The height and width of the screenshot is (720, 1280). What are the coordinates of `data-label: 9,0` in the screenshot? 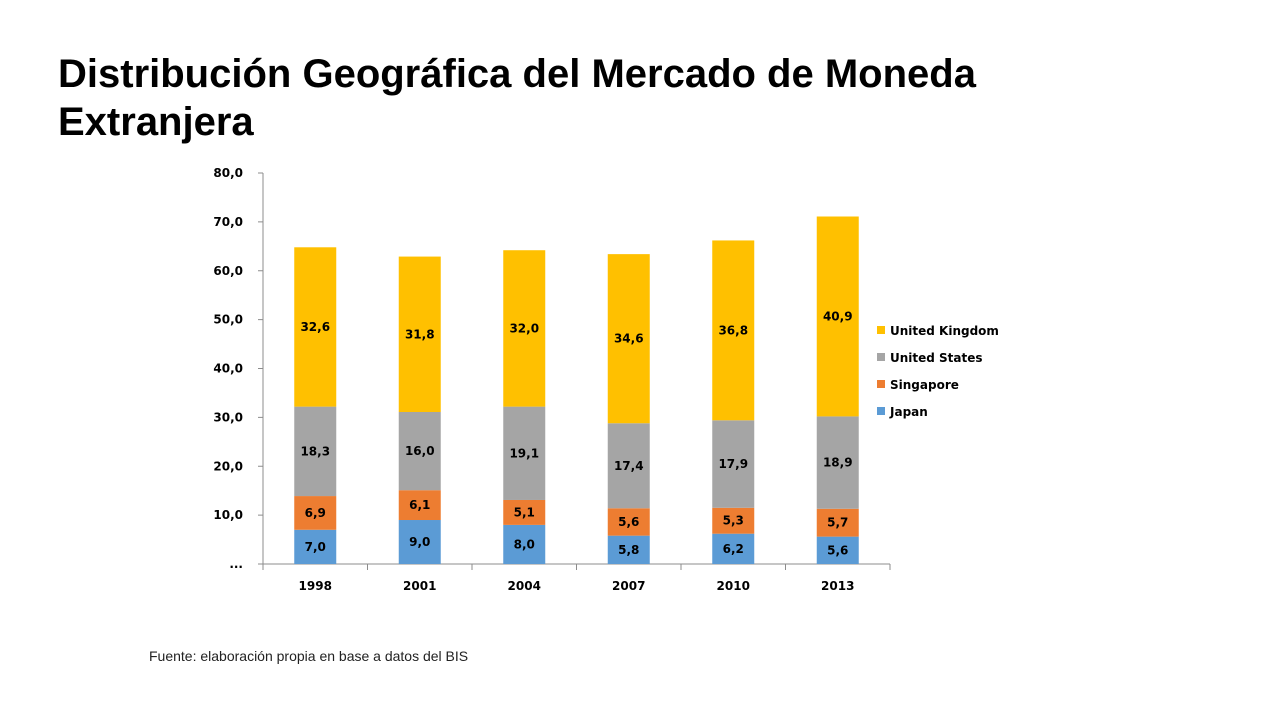 It's located at (419, 542).